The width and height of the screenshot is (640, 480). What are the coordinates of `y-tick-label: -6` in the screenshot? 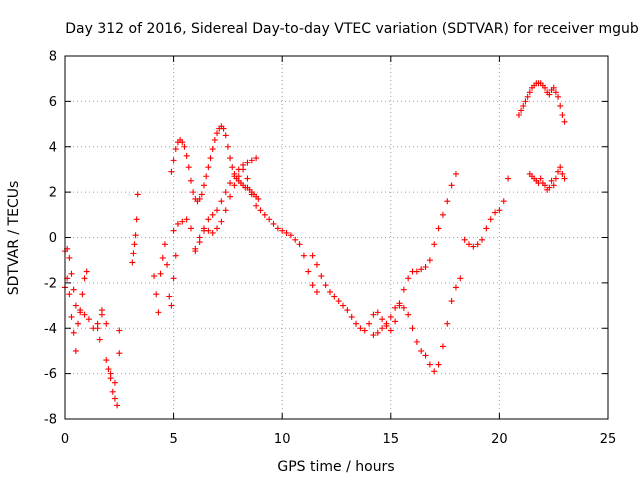 It's located at (50, 374).